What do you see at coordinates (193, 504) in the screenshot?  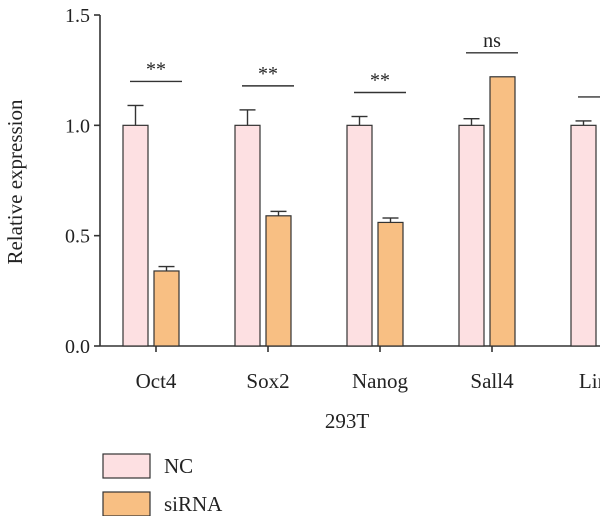 I see `legend-label-sirna: siRNA` at bounding box center [193, 504].